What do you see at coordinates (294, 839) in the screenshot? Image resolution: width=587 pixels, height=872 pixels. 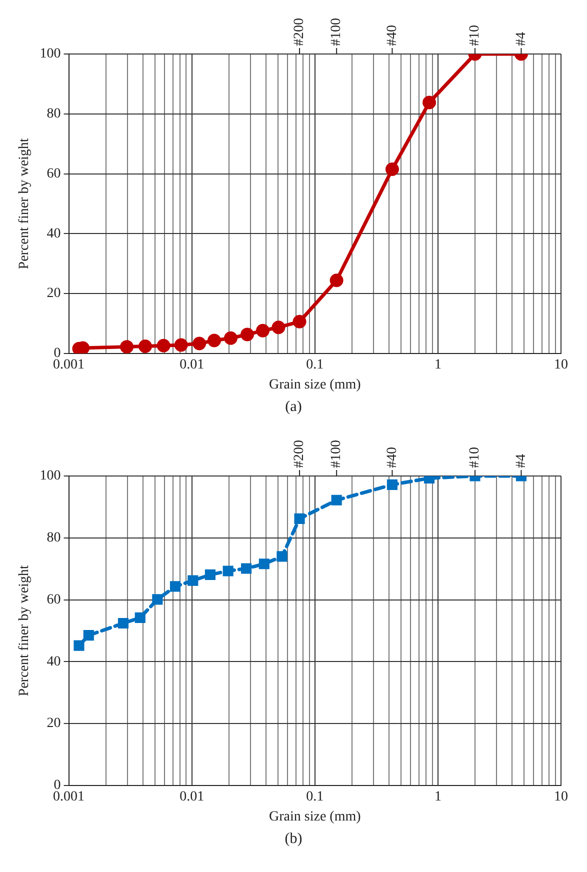 I see `text: (b)` at bounding box center [294, 839].